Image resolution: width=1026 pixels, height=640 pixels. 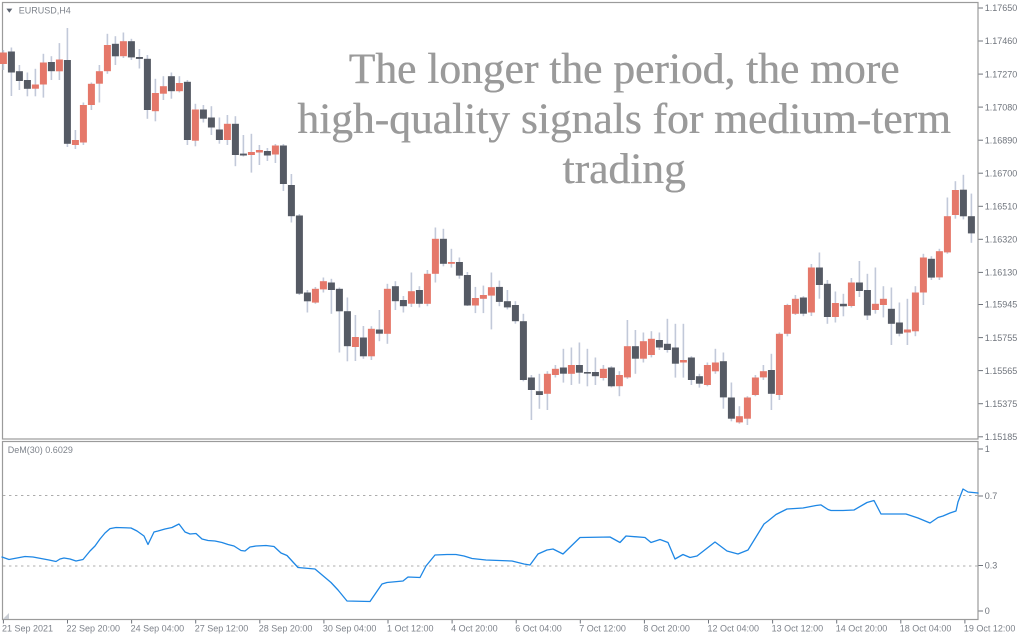 I want to click on svg-text: 0, so click(x=987, y=611).